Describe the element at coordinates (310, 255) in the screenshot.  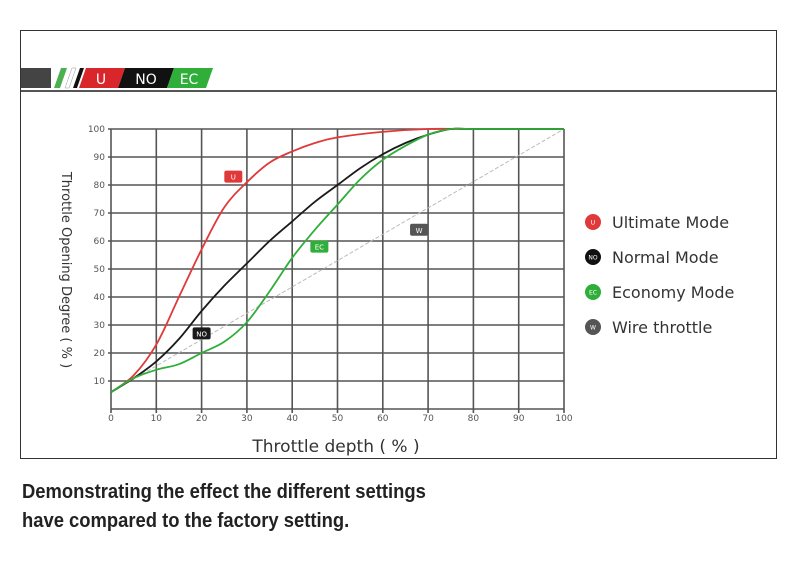
I see `series-tags: U NO EC W` at that location.